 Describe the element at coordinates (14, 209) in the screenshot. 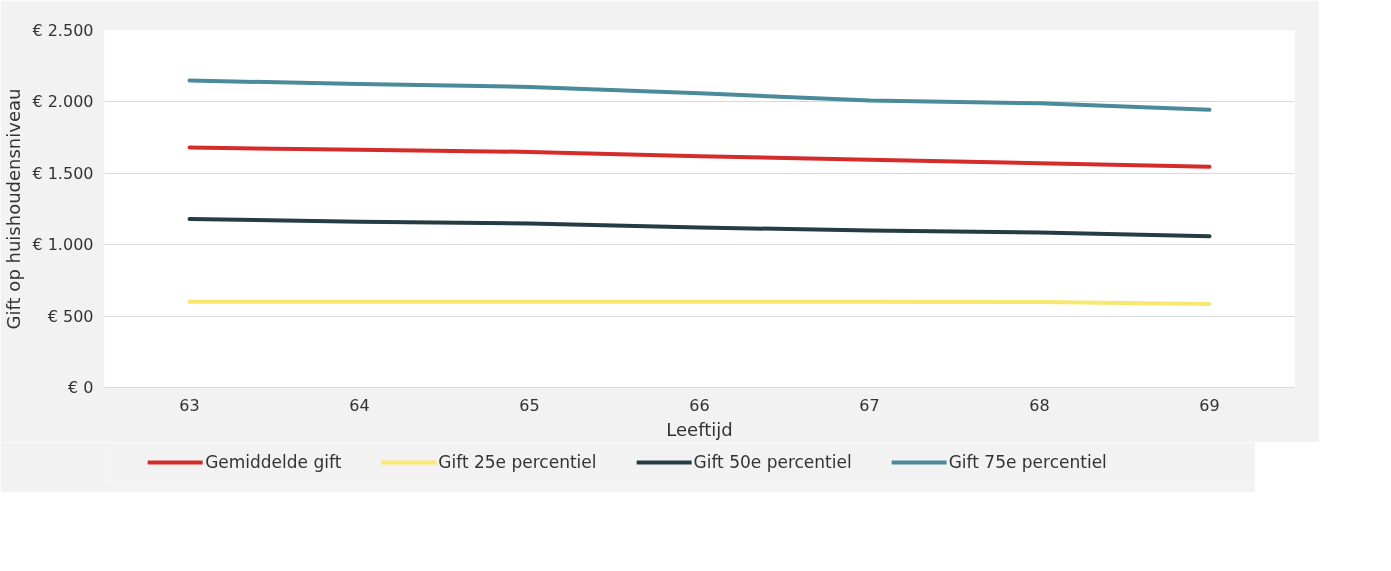

I see `y-axis-title: Gift op huishoudensniveau` at that location.